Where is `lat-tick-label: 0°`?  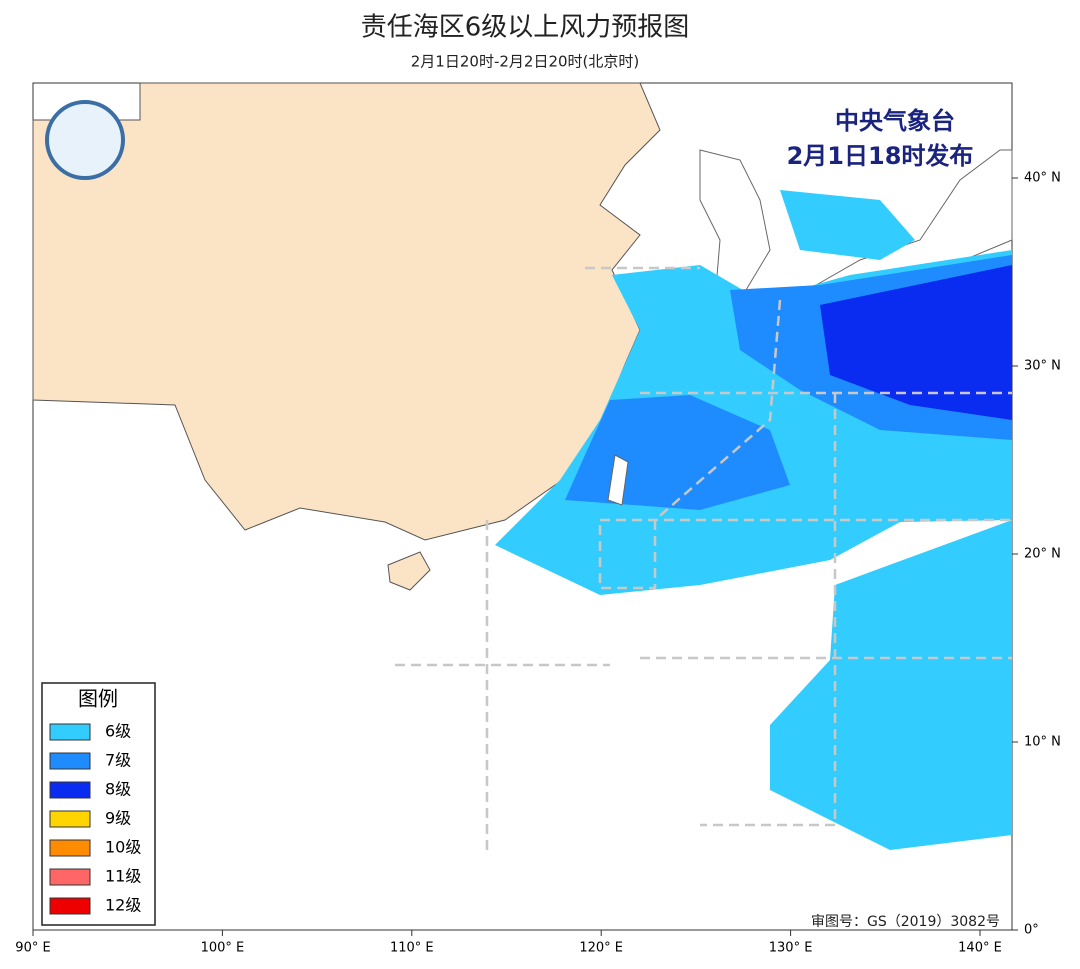 lat-tick-label: 0° is located at coordinates (1031, 930).